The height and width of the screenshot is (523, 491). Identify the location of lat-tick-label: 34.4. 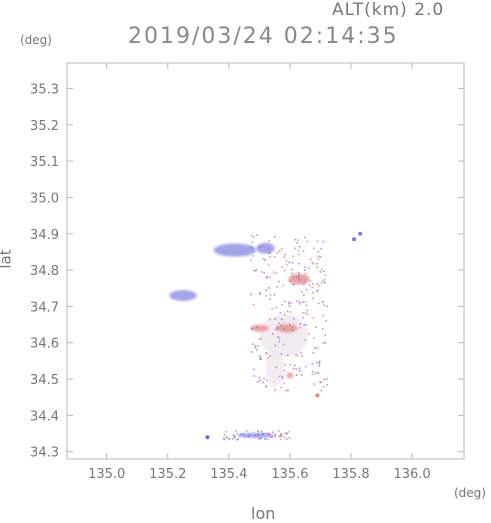
(44, 416).